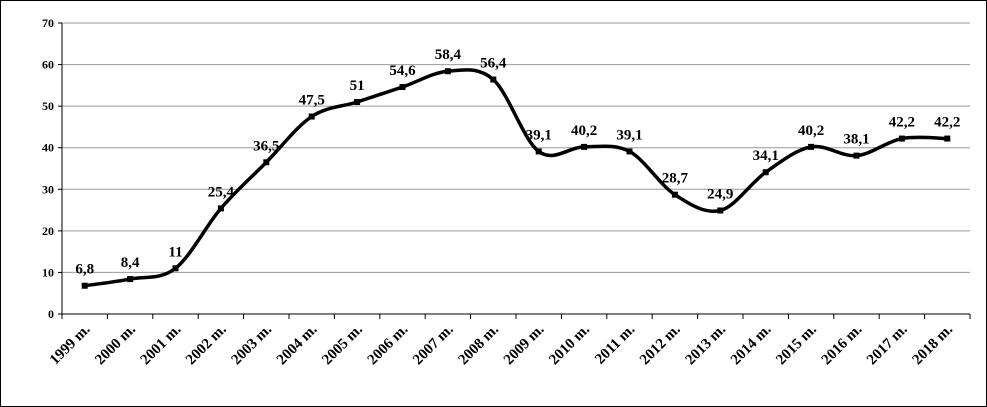 Image resolution: width=987 pixels, height=407 pixels. Describe the element at coordinates (251, 344) in the screenshot. I see `x-tick-label: 2003 m.` at that location.